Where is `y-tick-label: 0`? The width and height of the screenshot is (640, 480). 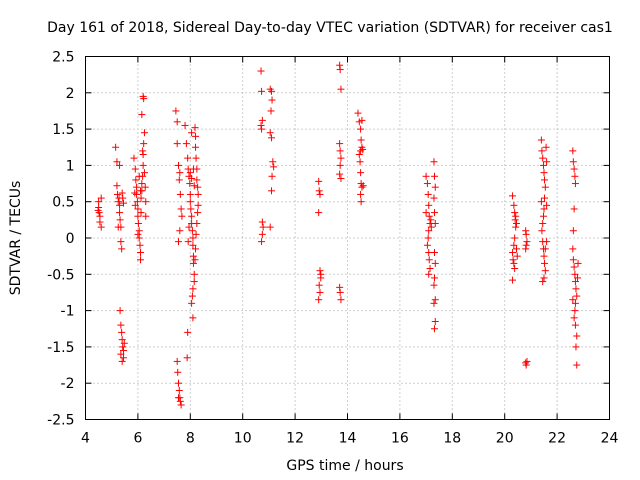
y-tick-label: 0 is located at coordinates (70, 239).